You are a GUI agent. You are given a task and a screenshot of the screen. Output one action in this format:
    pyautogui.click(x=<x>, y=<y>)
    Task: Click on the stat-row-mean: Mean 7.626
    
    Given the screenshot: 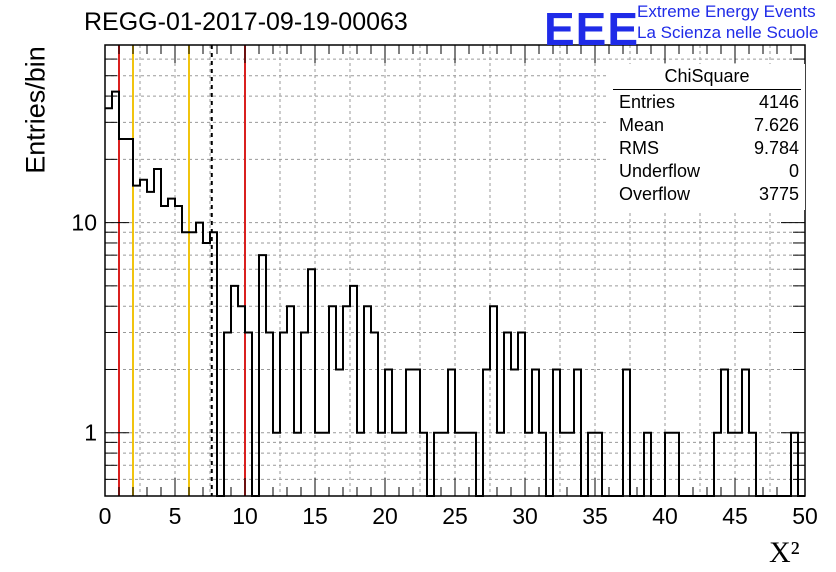 What is the action you would take?
    pyautogui.click(x=709, y=125)
    